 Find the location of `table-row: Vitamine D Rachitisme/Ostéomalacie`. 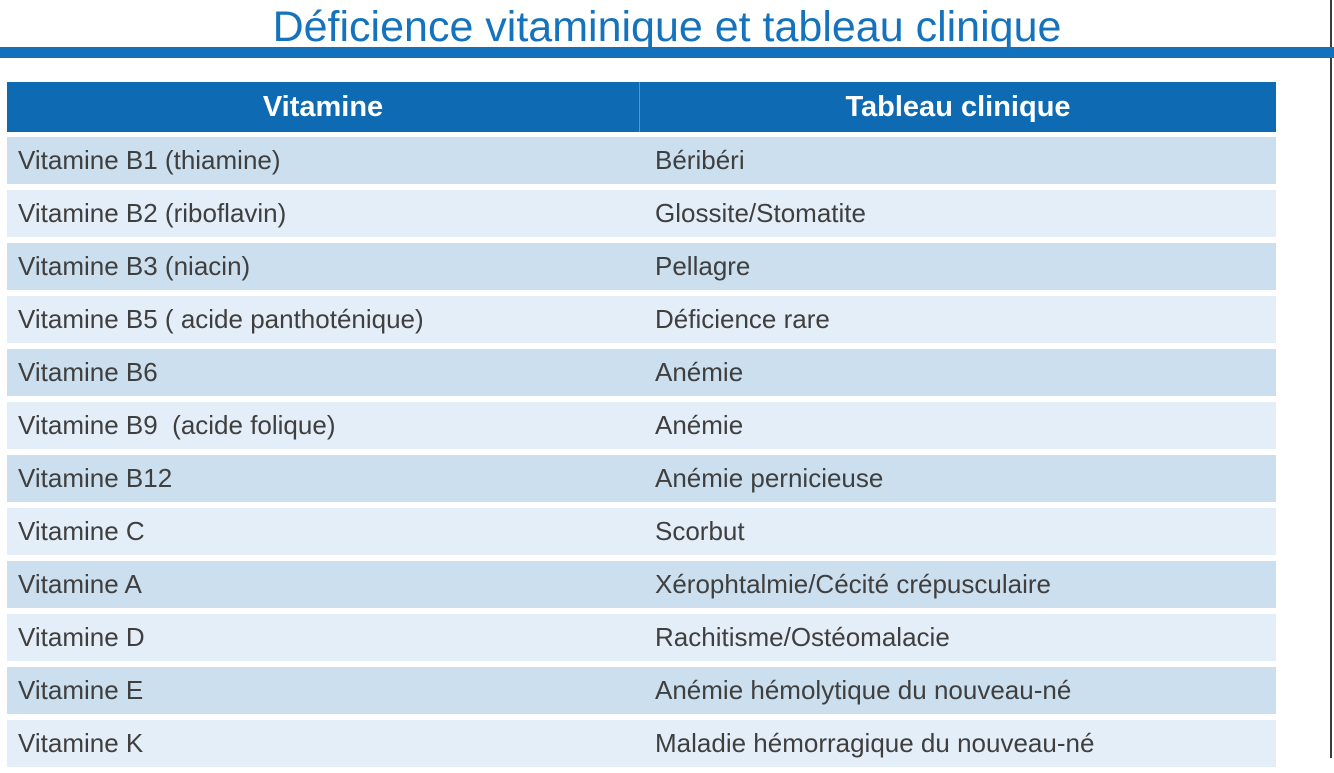

table-row: Vitamine D Rachitisme/Ostéomalacie is located at coordinates (641, 637).